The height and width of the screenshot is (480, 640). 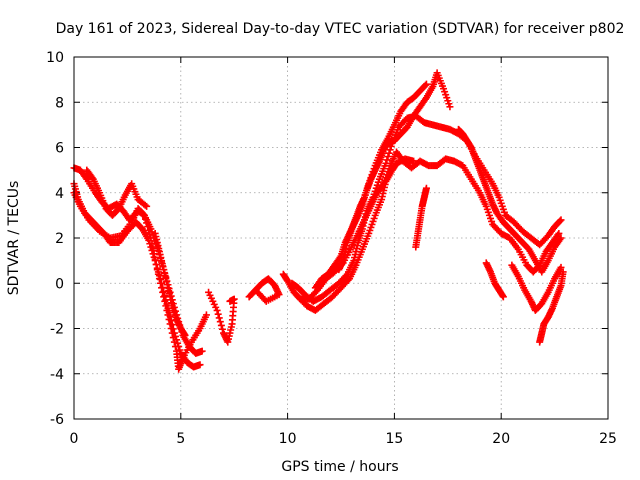 I want to click on x-tick-label: 25, so click(x=608, y=439).